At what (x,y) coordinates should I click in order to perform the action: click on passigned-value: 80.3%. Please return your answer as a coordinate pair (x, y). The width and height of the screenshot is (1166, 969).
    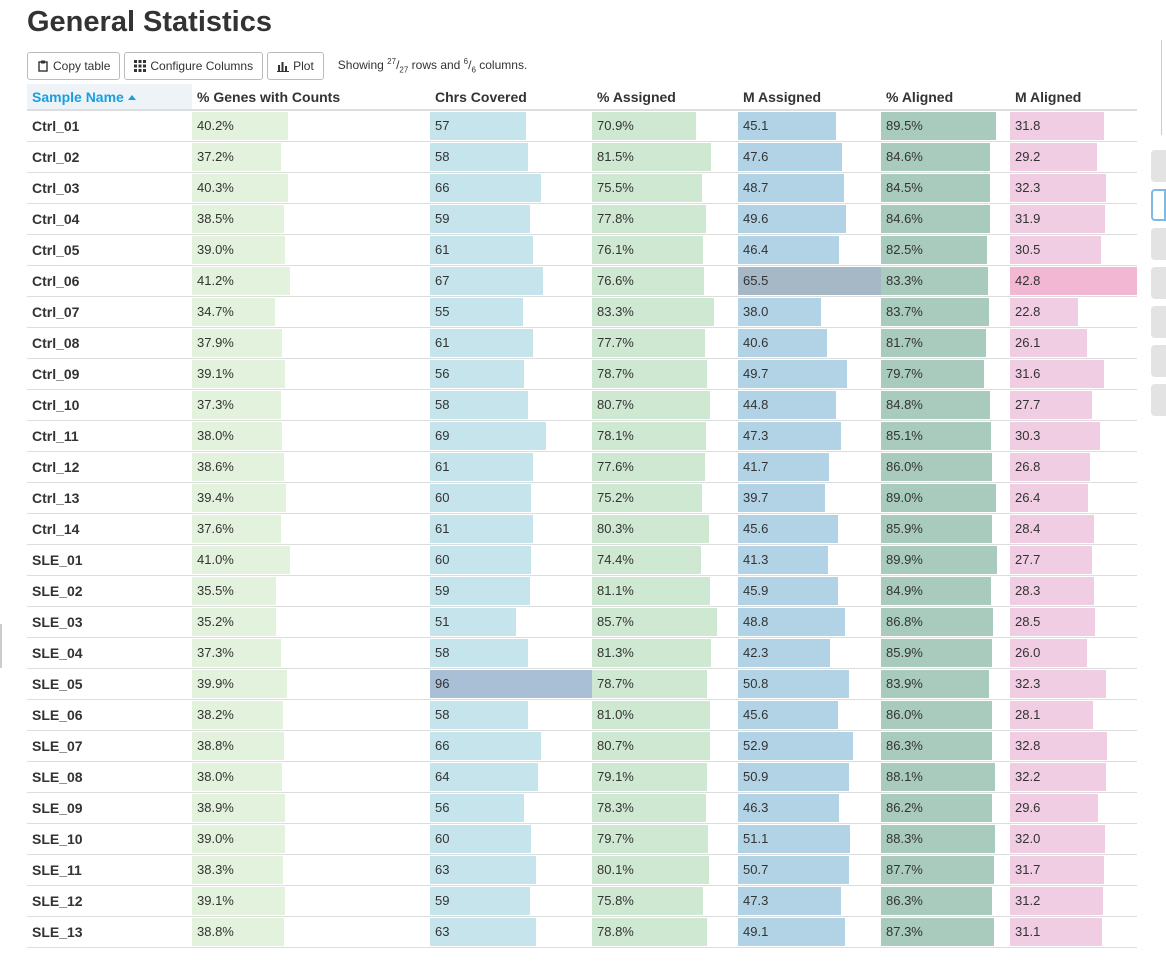
    Looking at the image, I should click on (615, 528).